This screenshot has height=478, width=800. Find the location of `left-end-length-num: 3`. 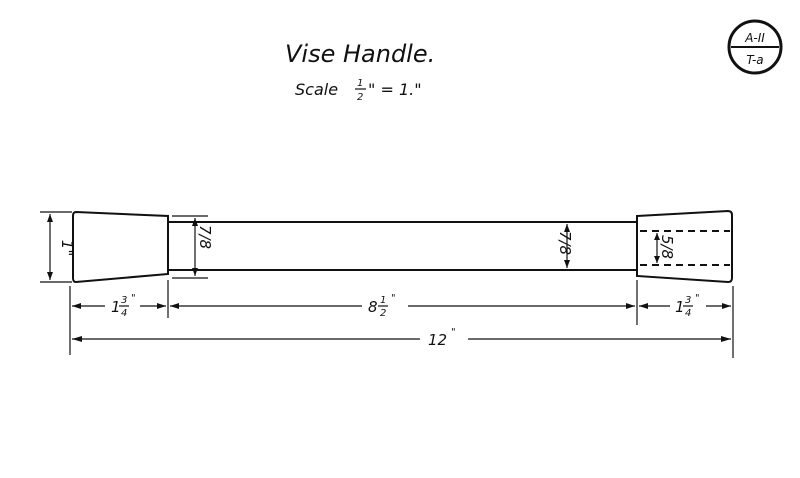

left-end-length-num: 3 is located at coordinates (124, 300).